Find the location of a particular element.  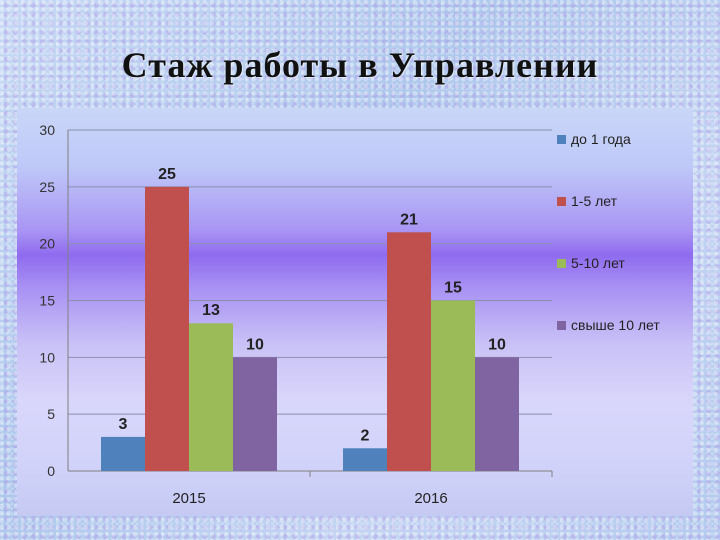

data-label: 15 is located at coordinates (453, 288).